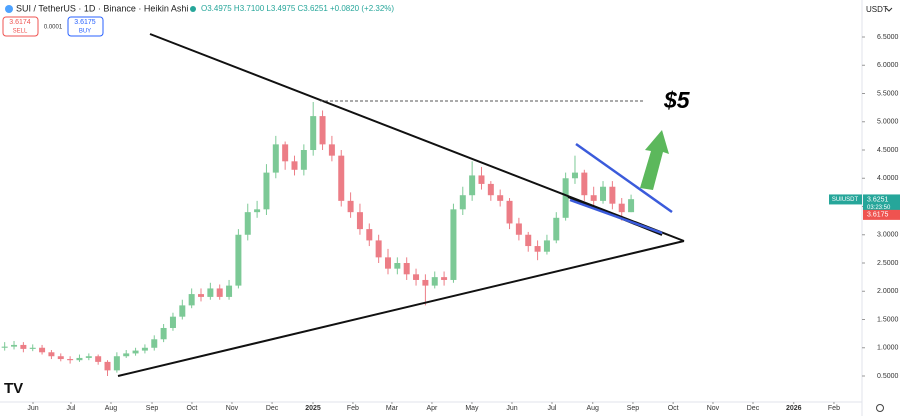 This screenshot has width=900, height=416. What do you see at coordinates (888, 376) in the screenshot?
I see `y-tick-label: 0.5000` at bounding box center [888, 376].